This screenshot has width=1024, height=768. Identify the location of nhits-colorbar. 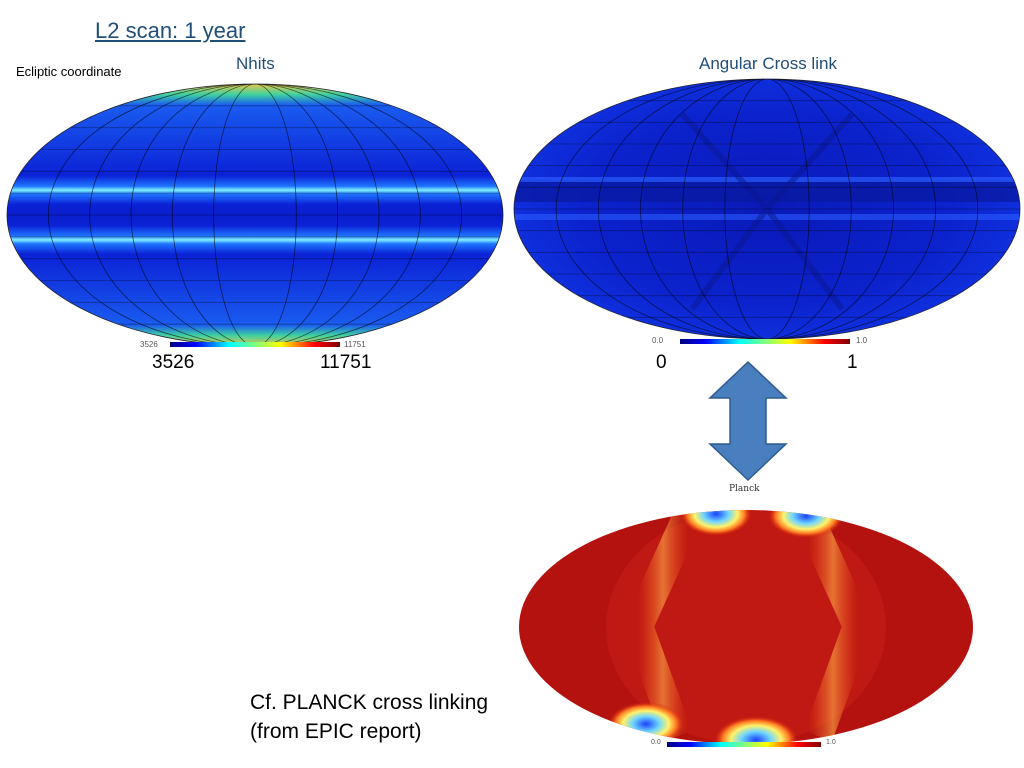
(255, 344).